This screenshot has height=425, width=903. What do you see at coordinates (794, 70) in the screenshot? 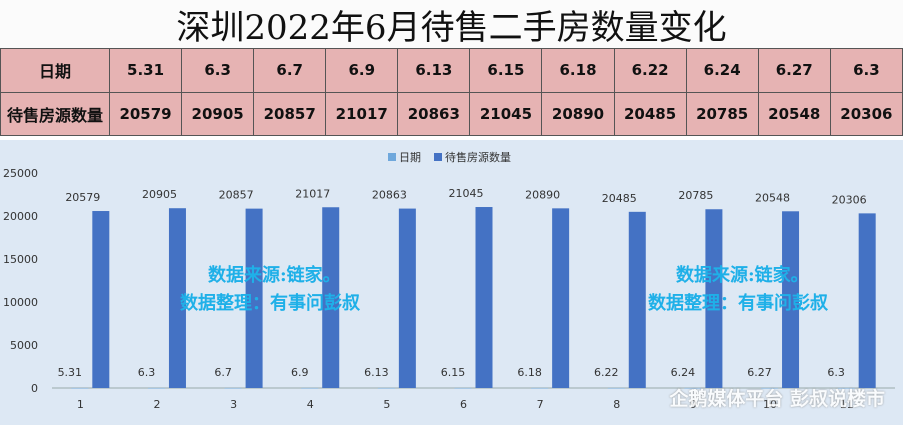
I see `table-cell-date: 6.27` at bounding box center [794, 70].